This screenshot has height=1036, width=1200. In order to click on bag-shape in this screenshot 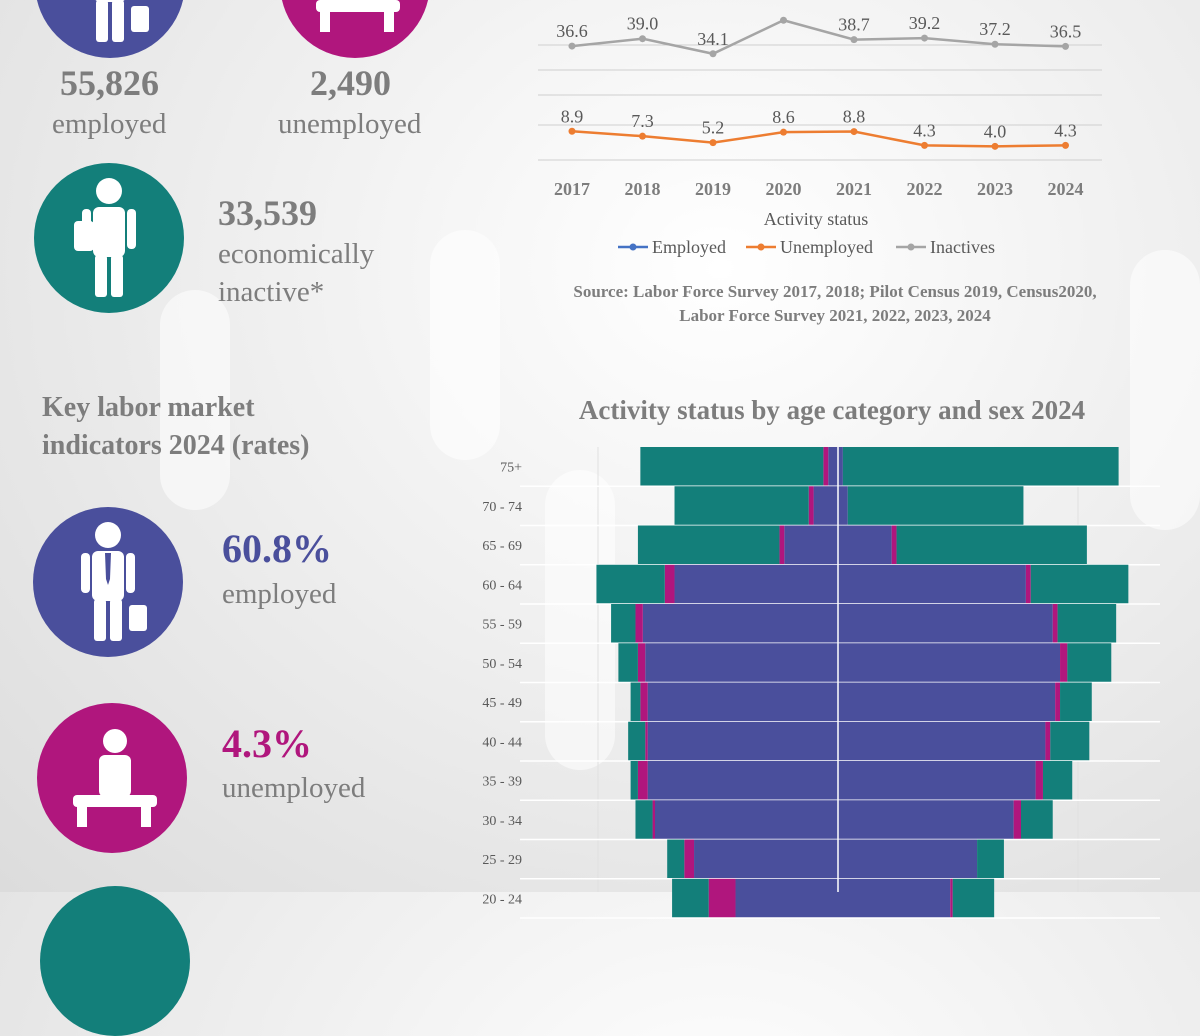, I will do `click(84, 236)`.